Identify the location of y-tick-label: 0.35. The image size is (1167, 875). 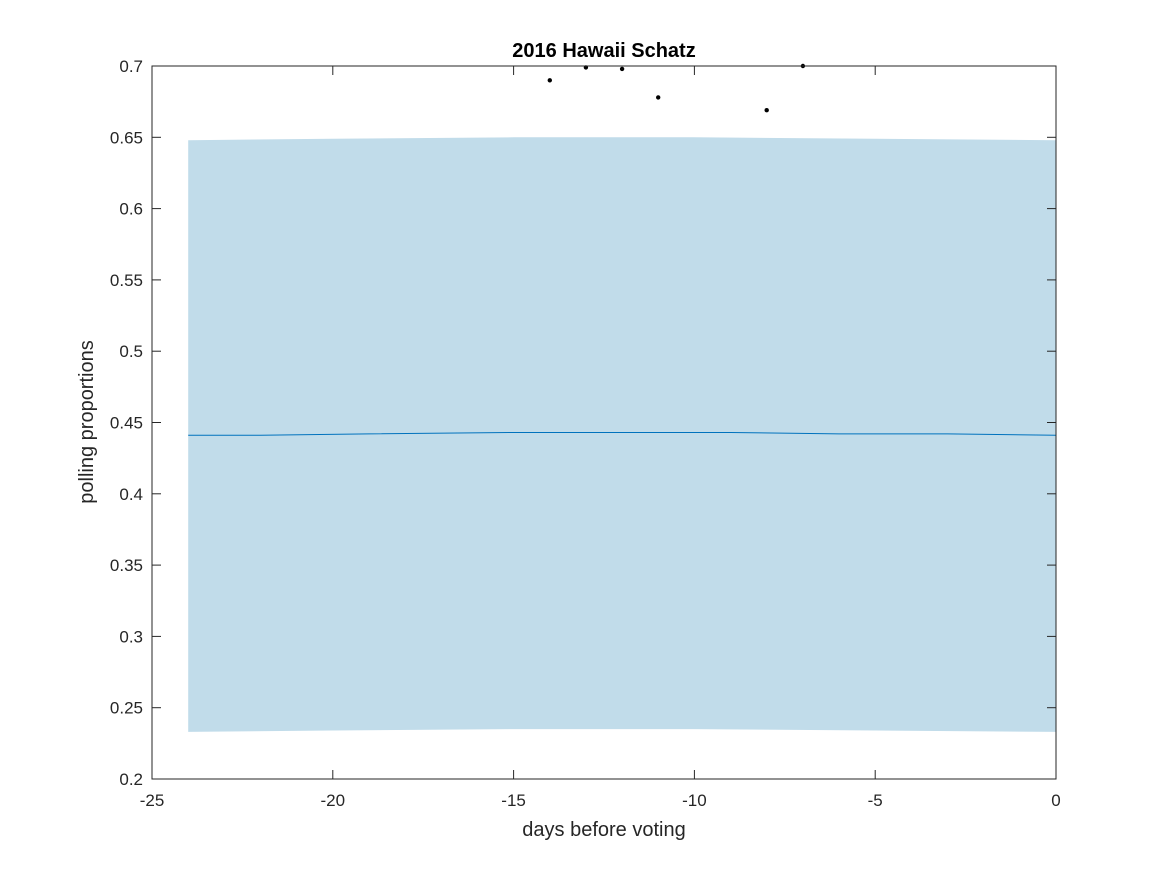
(126, 565).